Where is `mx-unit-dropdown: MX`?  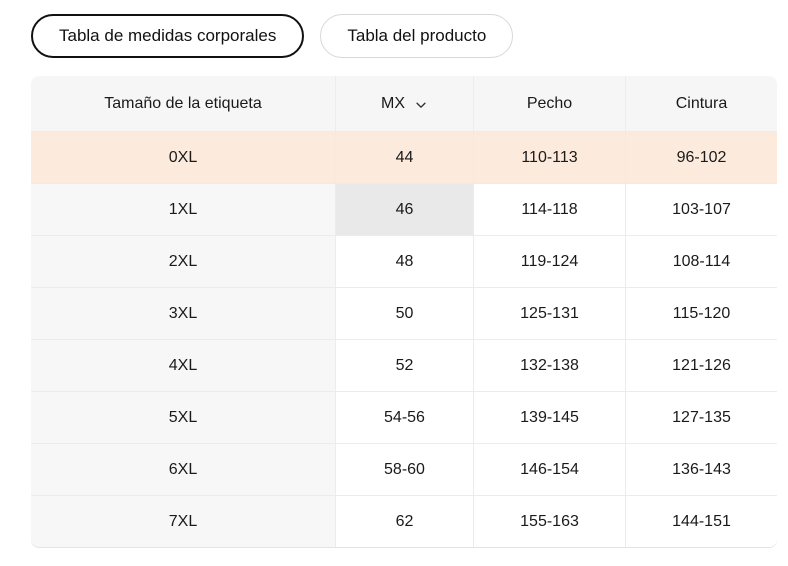 mx-unit-dropdown: MX is located at coordinates (404, 104).